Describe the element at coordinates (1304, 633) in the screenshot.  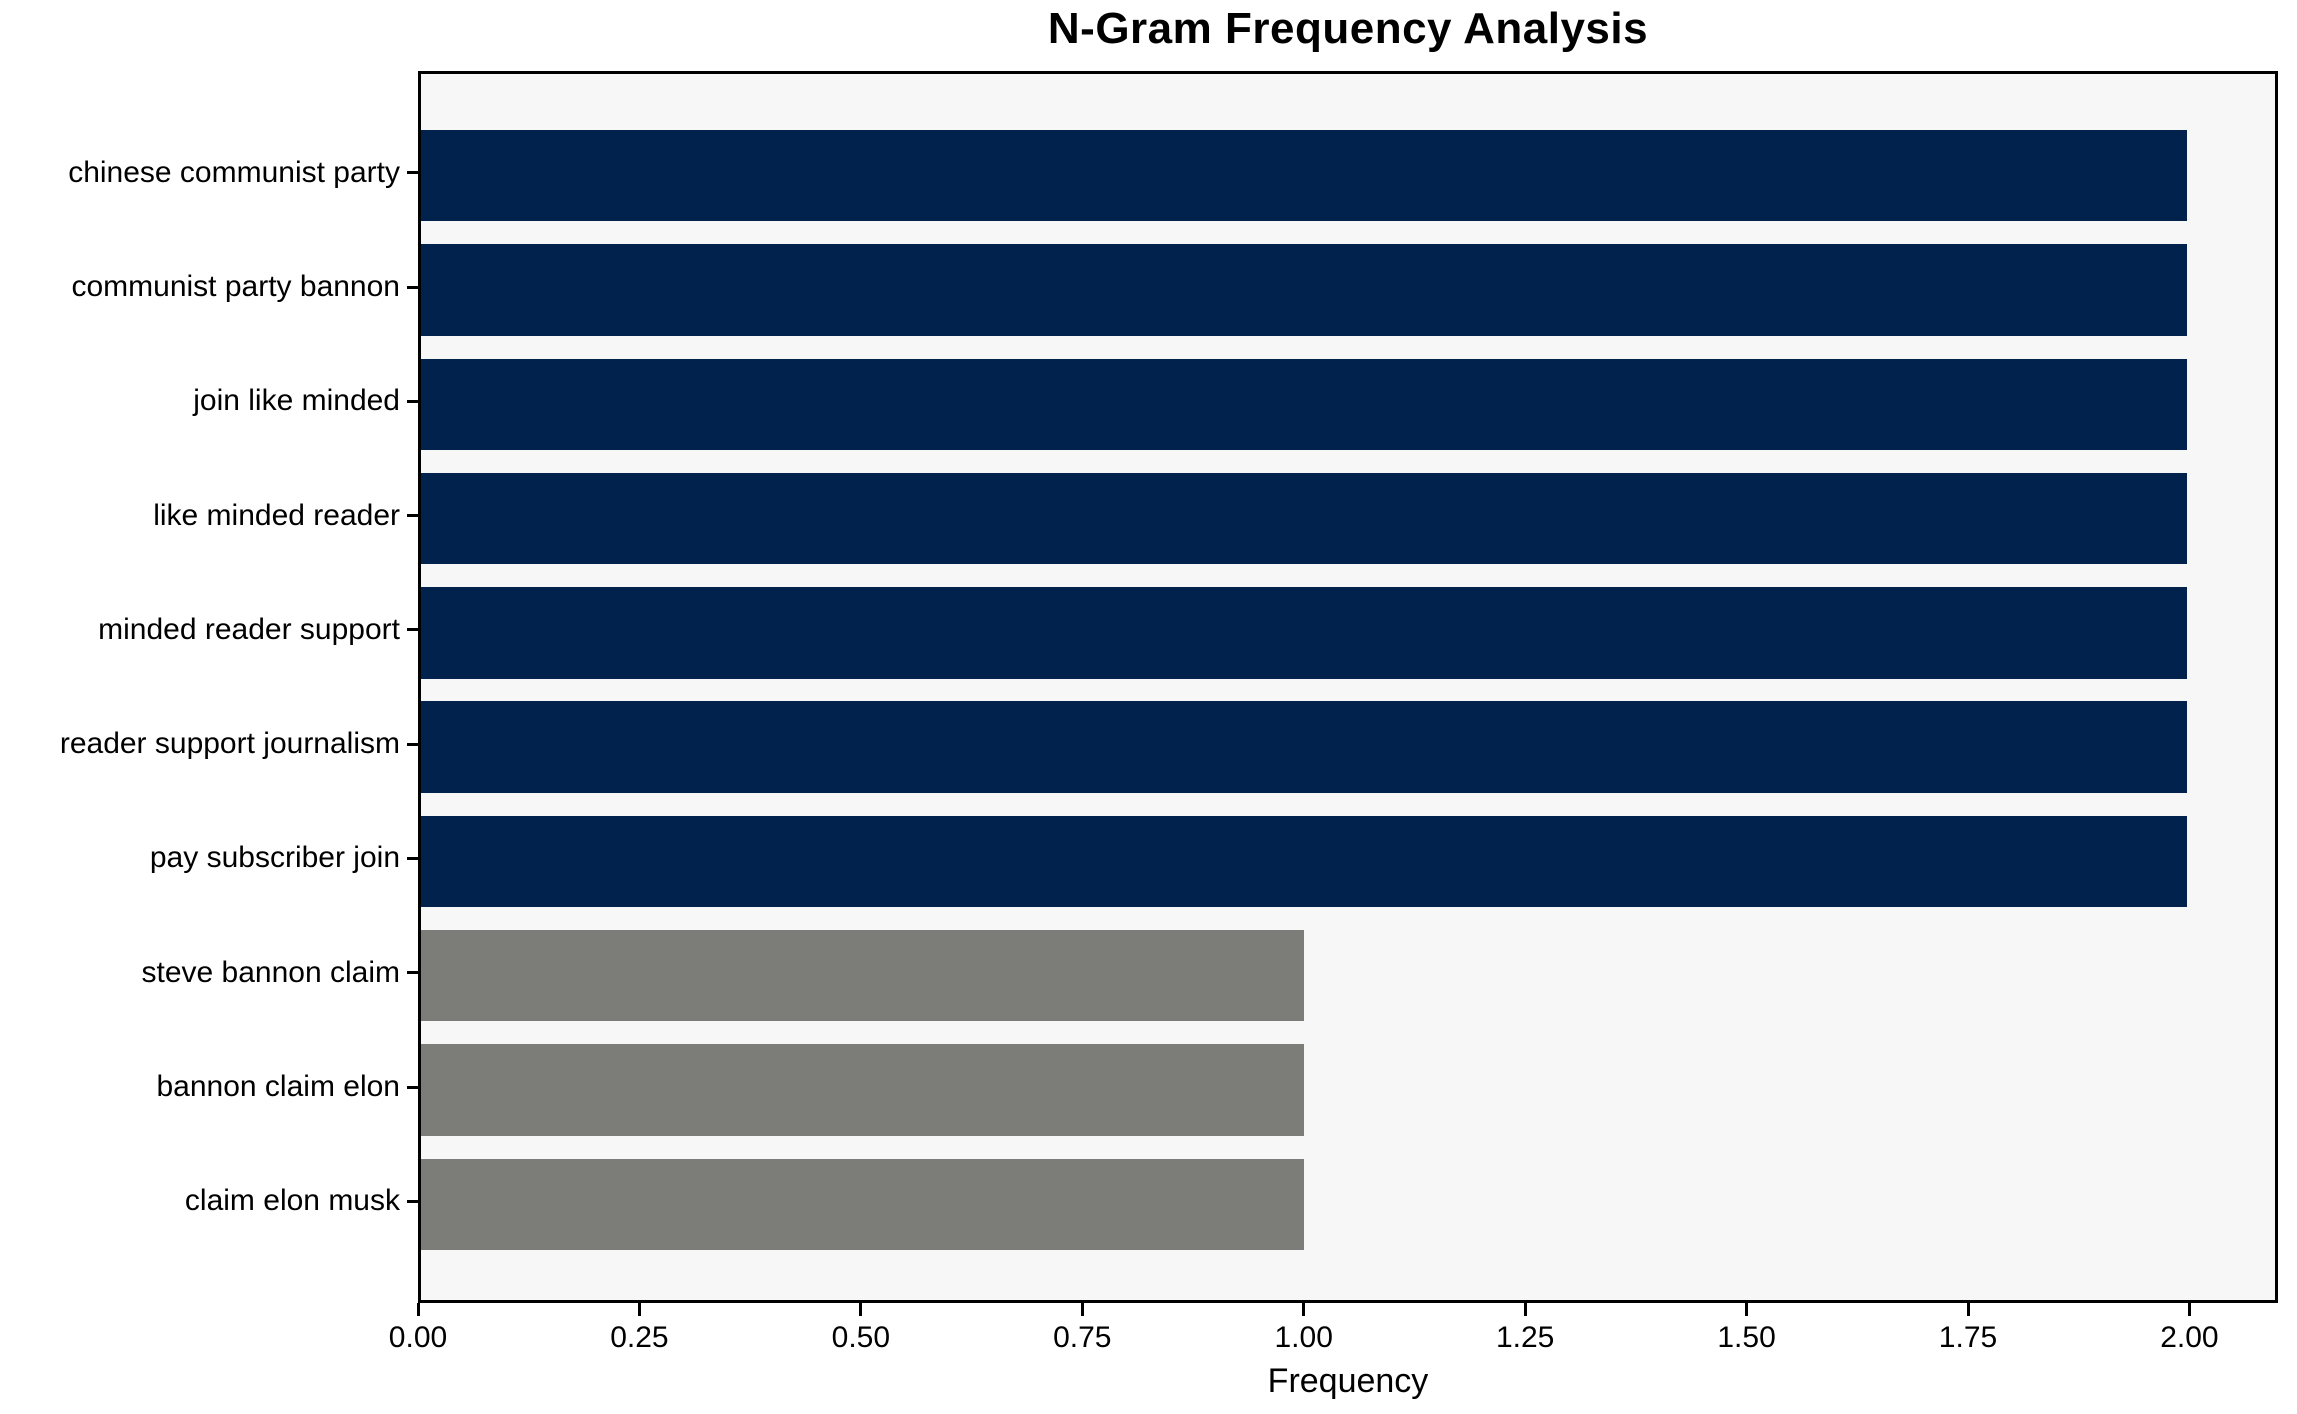
I see `bar-minded-reader-support` at that location.